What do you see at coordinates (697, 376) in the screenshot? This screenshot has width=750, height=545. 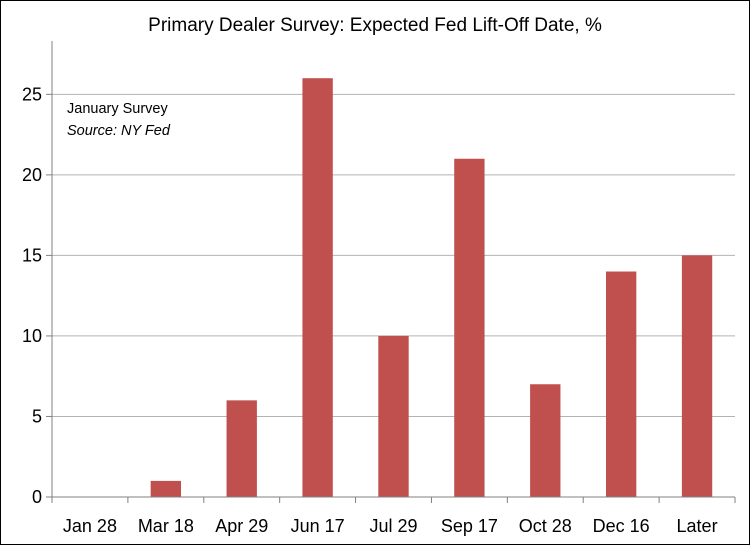 I see `bar-later` at bounding box center [697, 376].